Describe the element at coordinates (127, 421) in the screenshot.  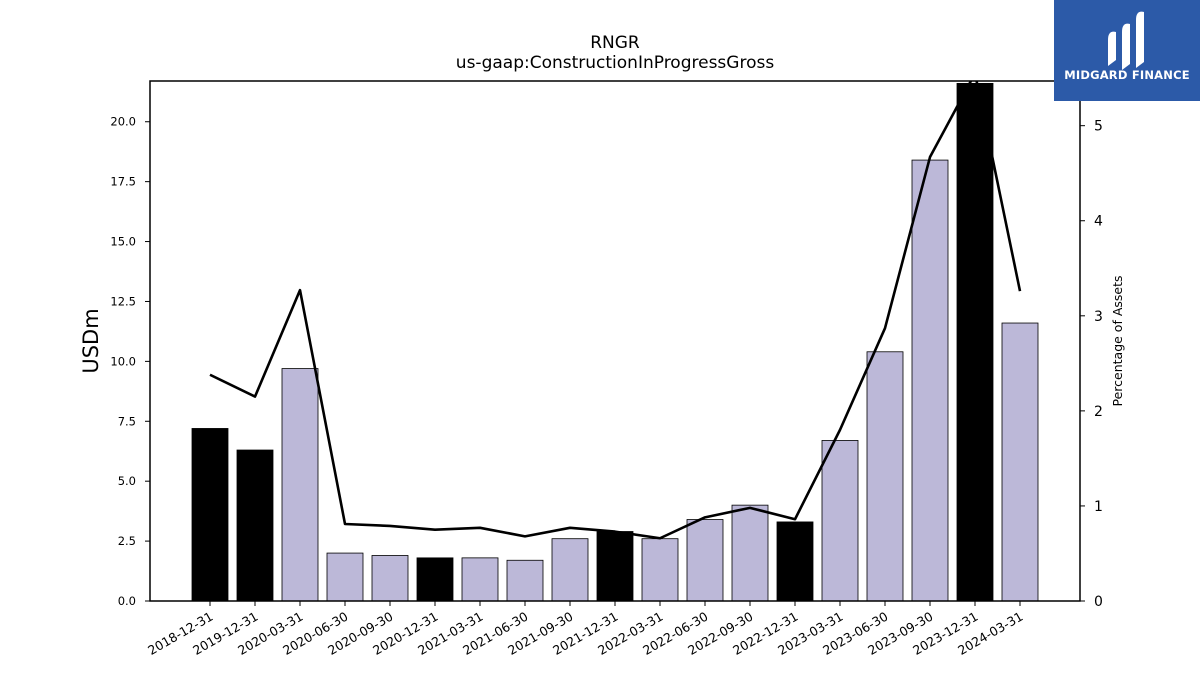
I see `y-tick-label: 7.5` at that location.